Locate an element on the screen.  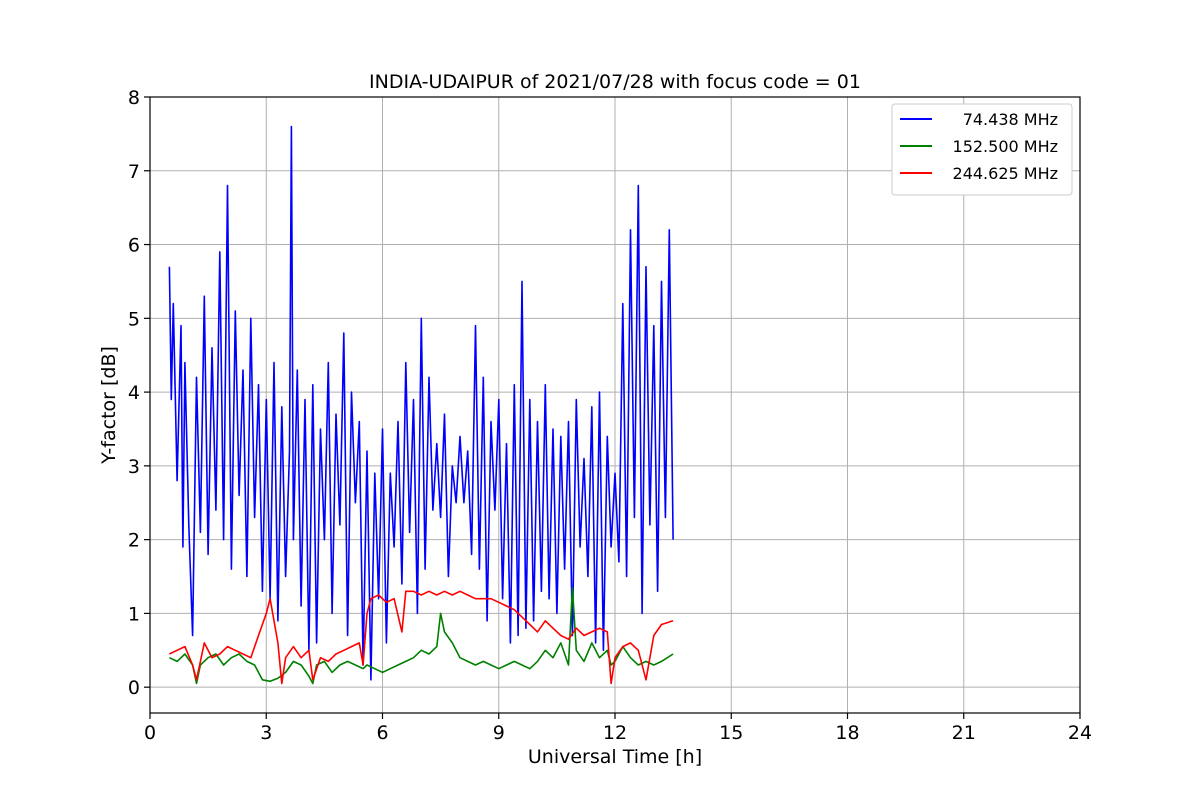
legend-label-1: 74.438 MHz is located at coordinates (1010, 119).